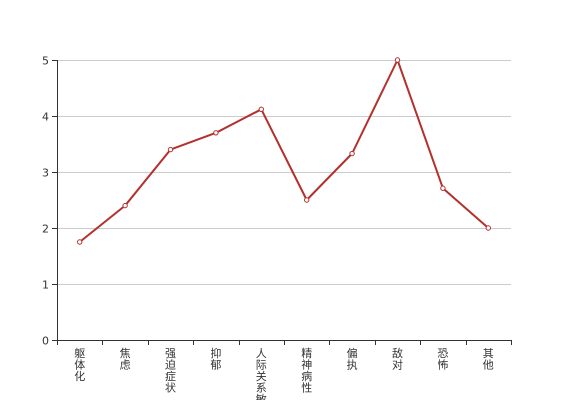  I want to click on y-tick-label: 3, so click(45, 173).